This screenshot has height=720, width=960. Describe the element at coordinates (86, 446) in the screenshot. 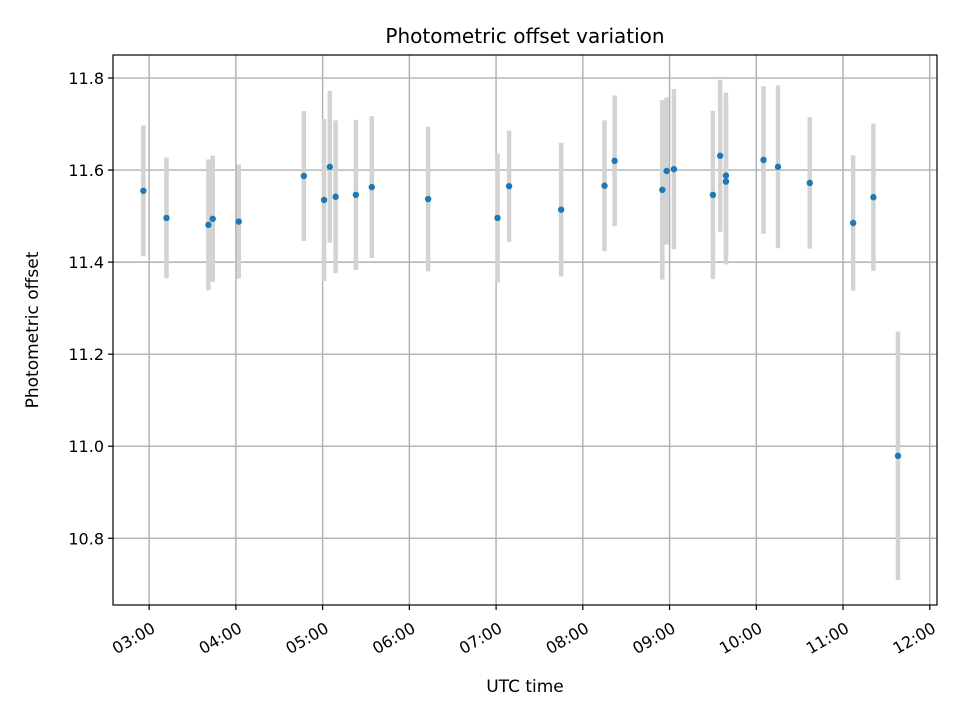

I see `y-tick-label: 11.0` at that location.